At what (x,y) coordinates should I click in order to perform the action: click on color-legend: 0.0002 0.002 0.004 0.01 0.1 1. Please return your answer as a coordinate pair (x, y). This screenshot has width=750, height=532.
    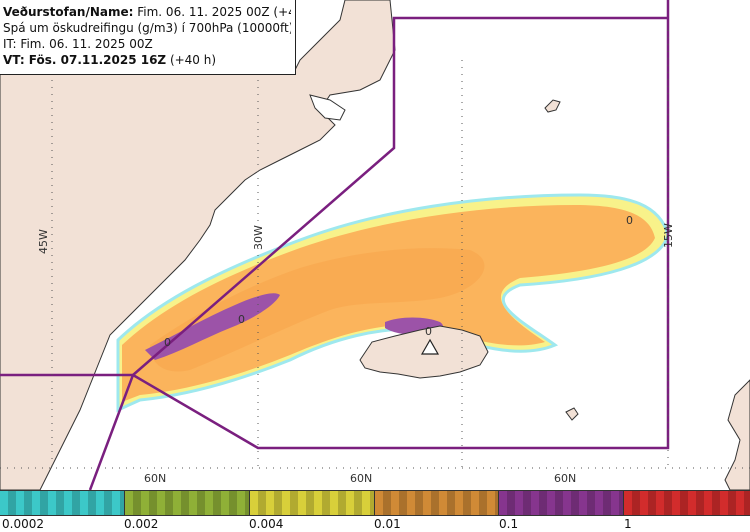
    Looking at the image, I should click on (375, 511).